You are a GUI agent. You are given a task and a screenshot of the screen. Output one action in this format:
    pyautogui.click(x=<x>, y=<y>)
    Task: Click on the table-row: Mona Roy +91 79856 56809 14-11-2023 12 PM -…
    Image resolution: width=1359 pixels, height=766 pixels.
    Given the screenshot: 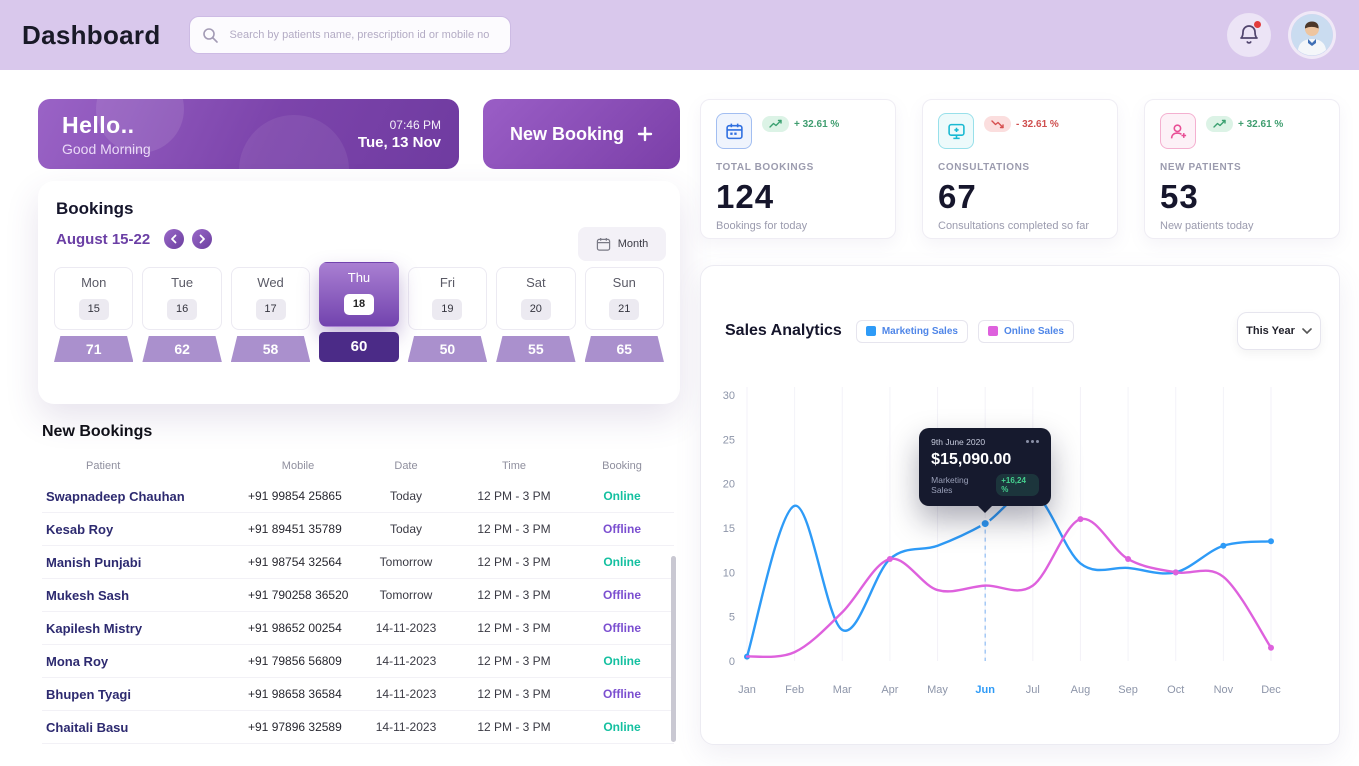 What is the action you would take?
    pyautogui.click(x=358, y=661)
    